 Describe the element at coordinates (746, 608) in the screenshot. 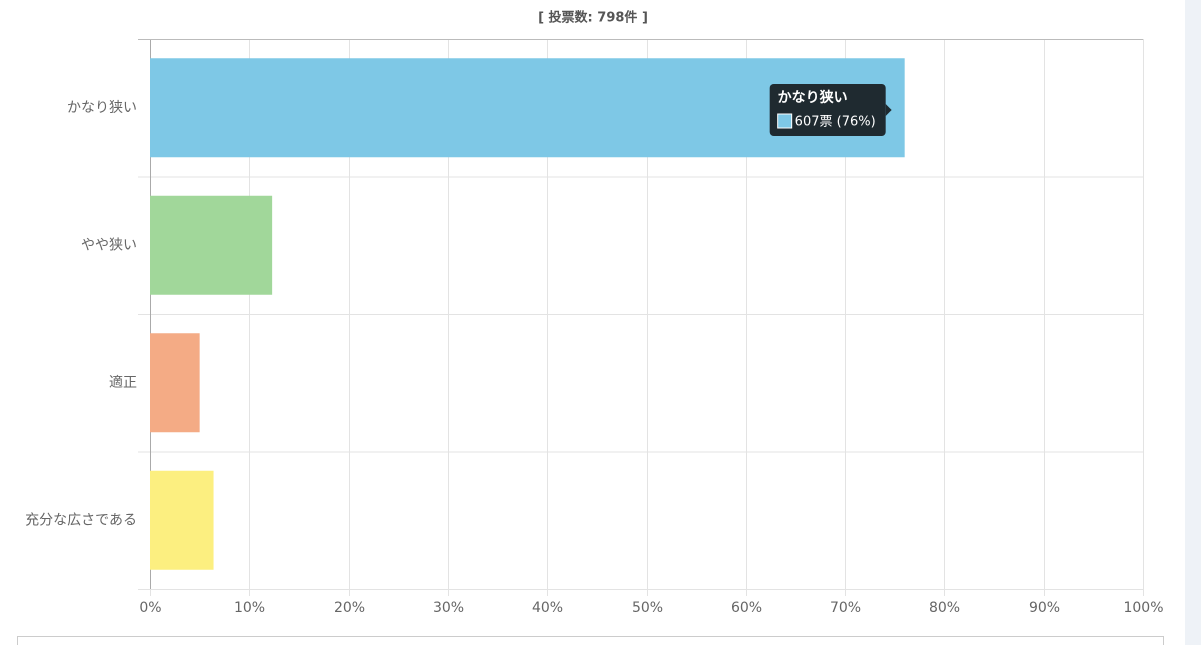

I see `x-tick-label: 60%` at that location.